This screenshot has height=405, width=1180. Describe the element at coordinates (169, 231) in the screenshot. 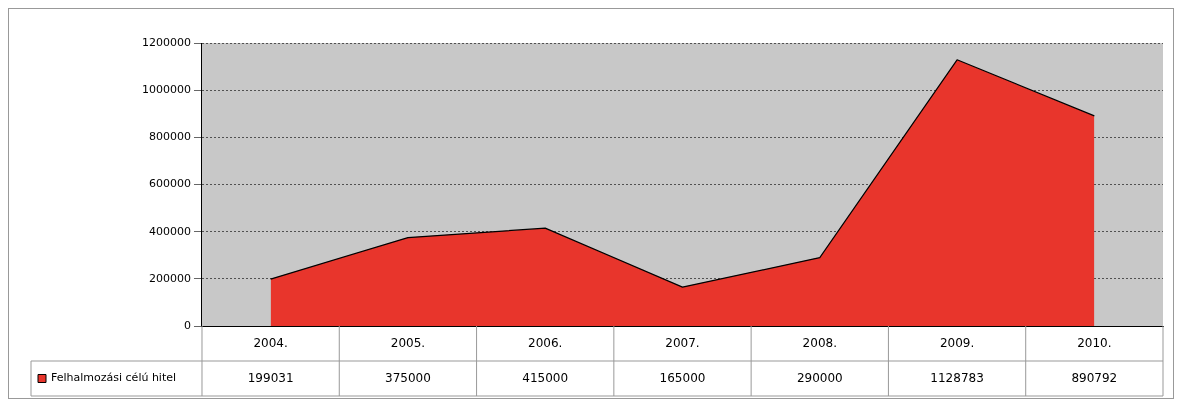

I see `y-tick-label: 400000` at that location.